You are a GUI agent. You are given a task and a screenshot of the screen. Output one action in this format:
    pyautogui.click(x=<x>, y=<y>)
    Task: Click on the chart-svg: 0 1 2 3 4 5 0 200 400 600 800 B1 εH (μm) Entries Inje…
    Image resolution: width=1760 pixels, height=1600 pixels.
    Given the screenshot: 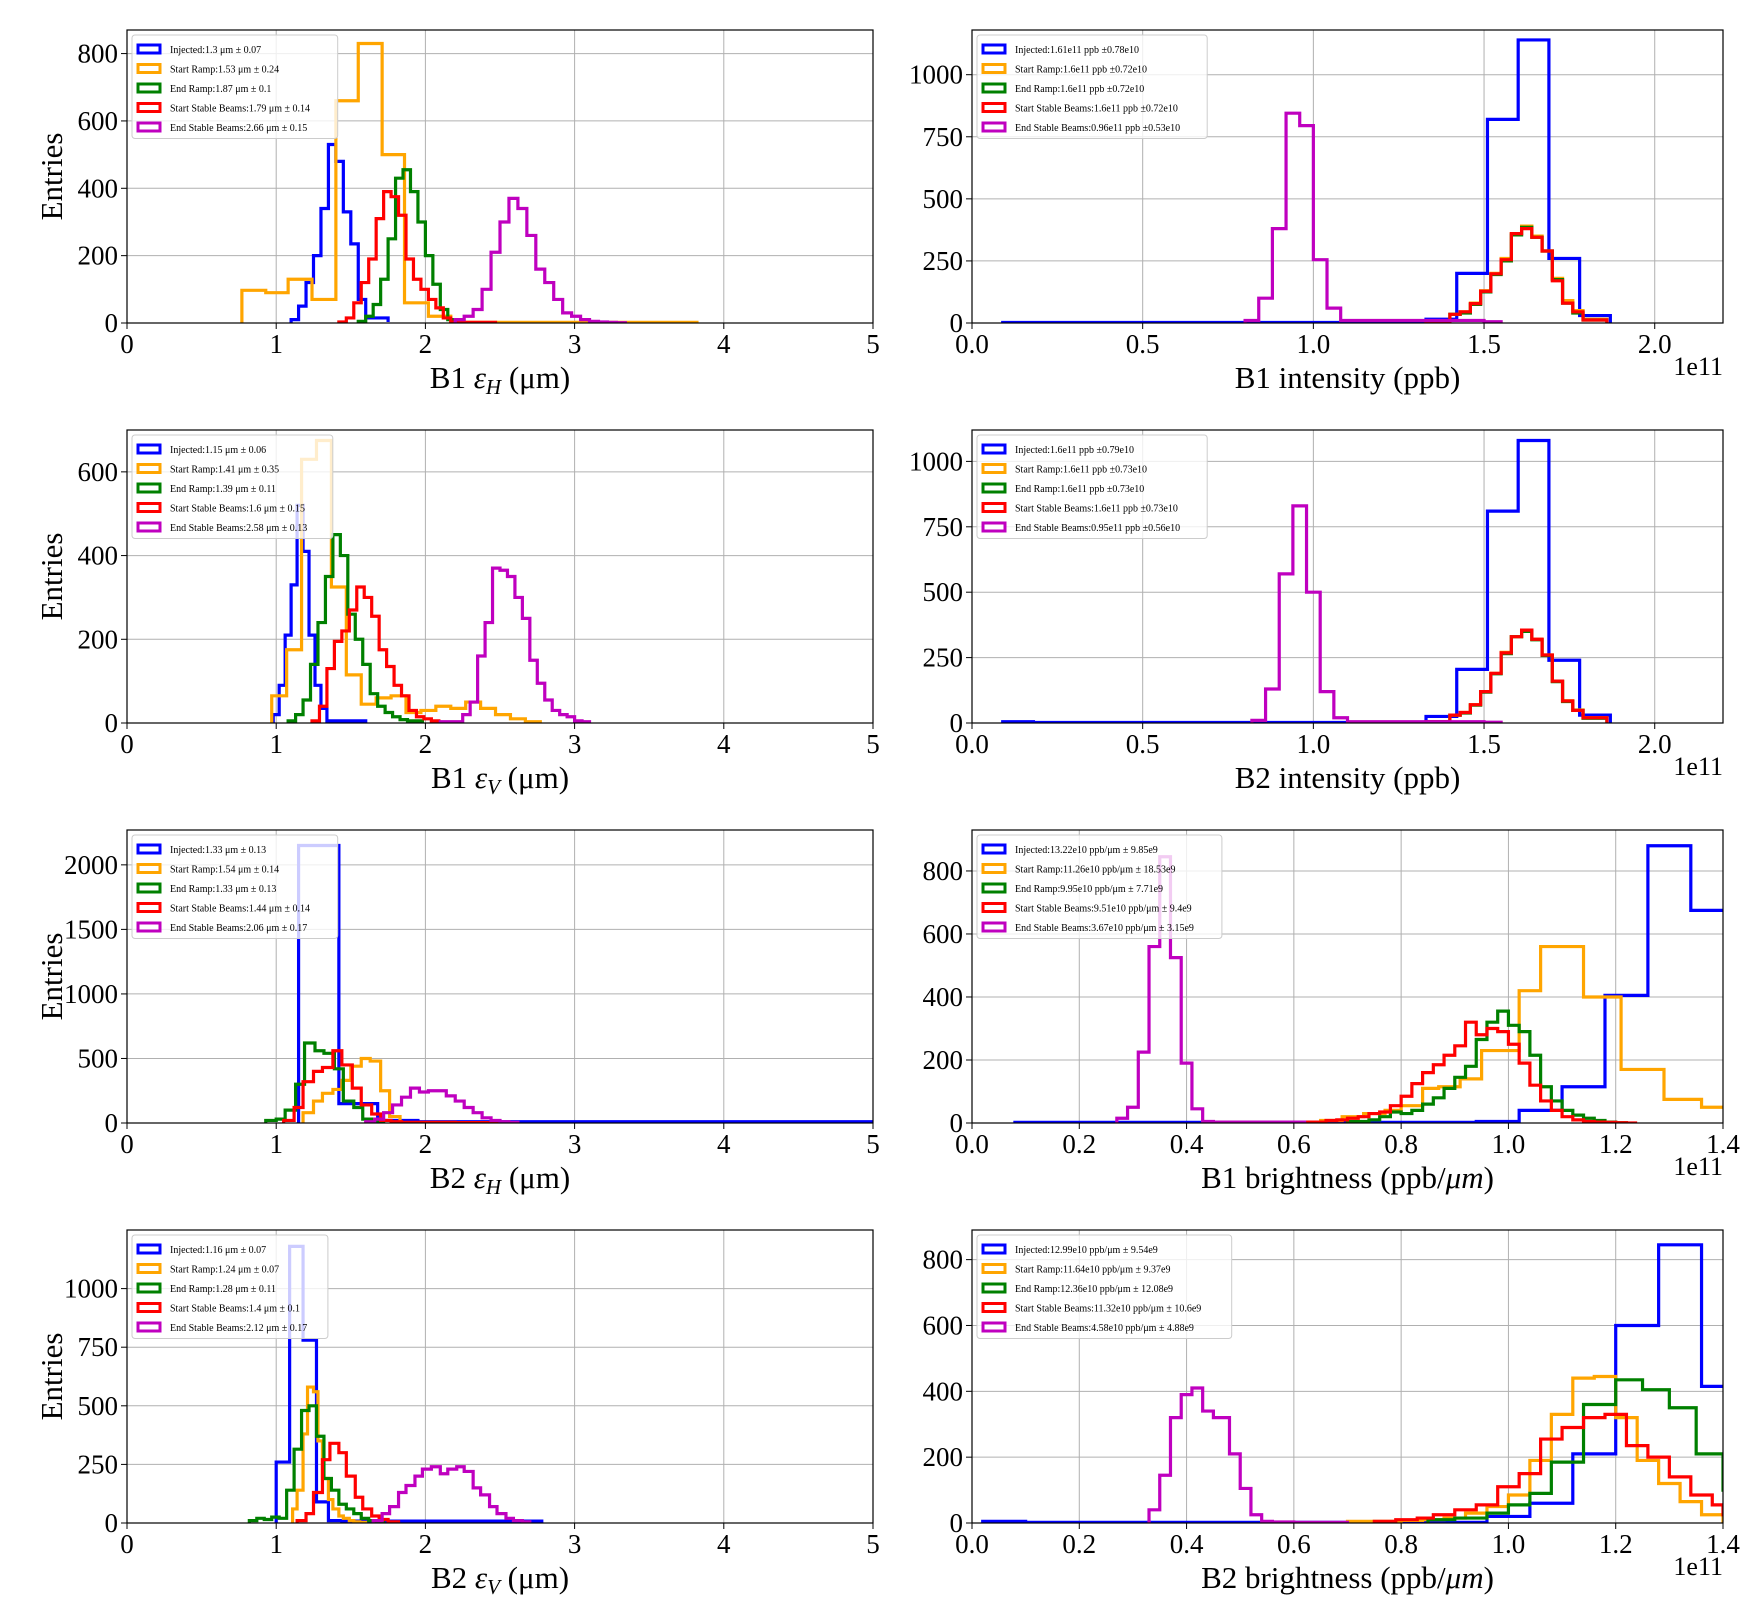 What is the action you would take?
    pyautogui.click(x=457, y=214)
    